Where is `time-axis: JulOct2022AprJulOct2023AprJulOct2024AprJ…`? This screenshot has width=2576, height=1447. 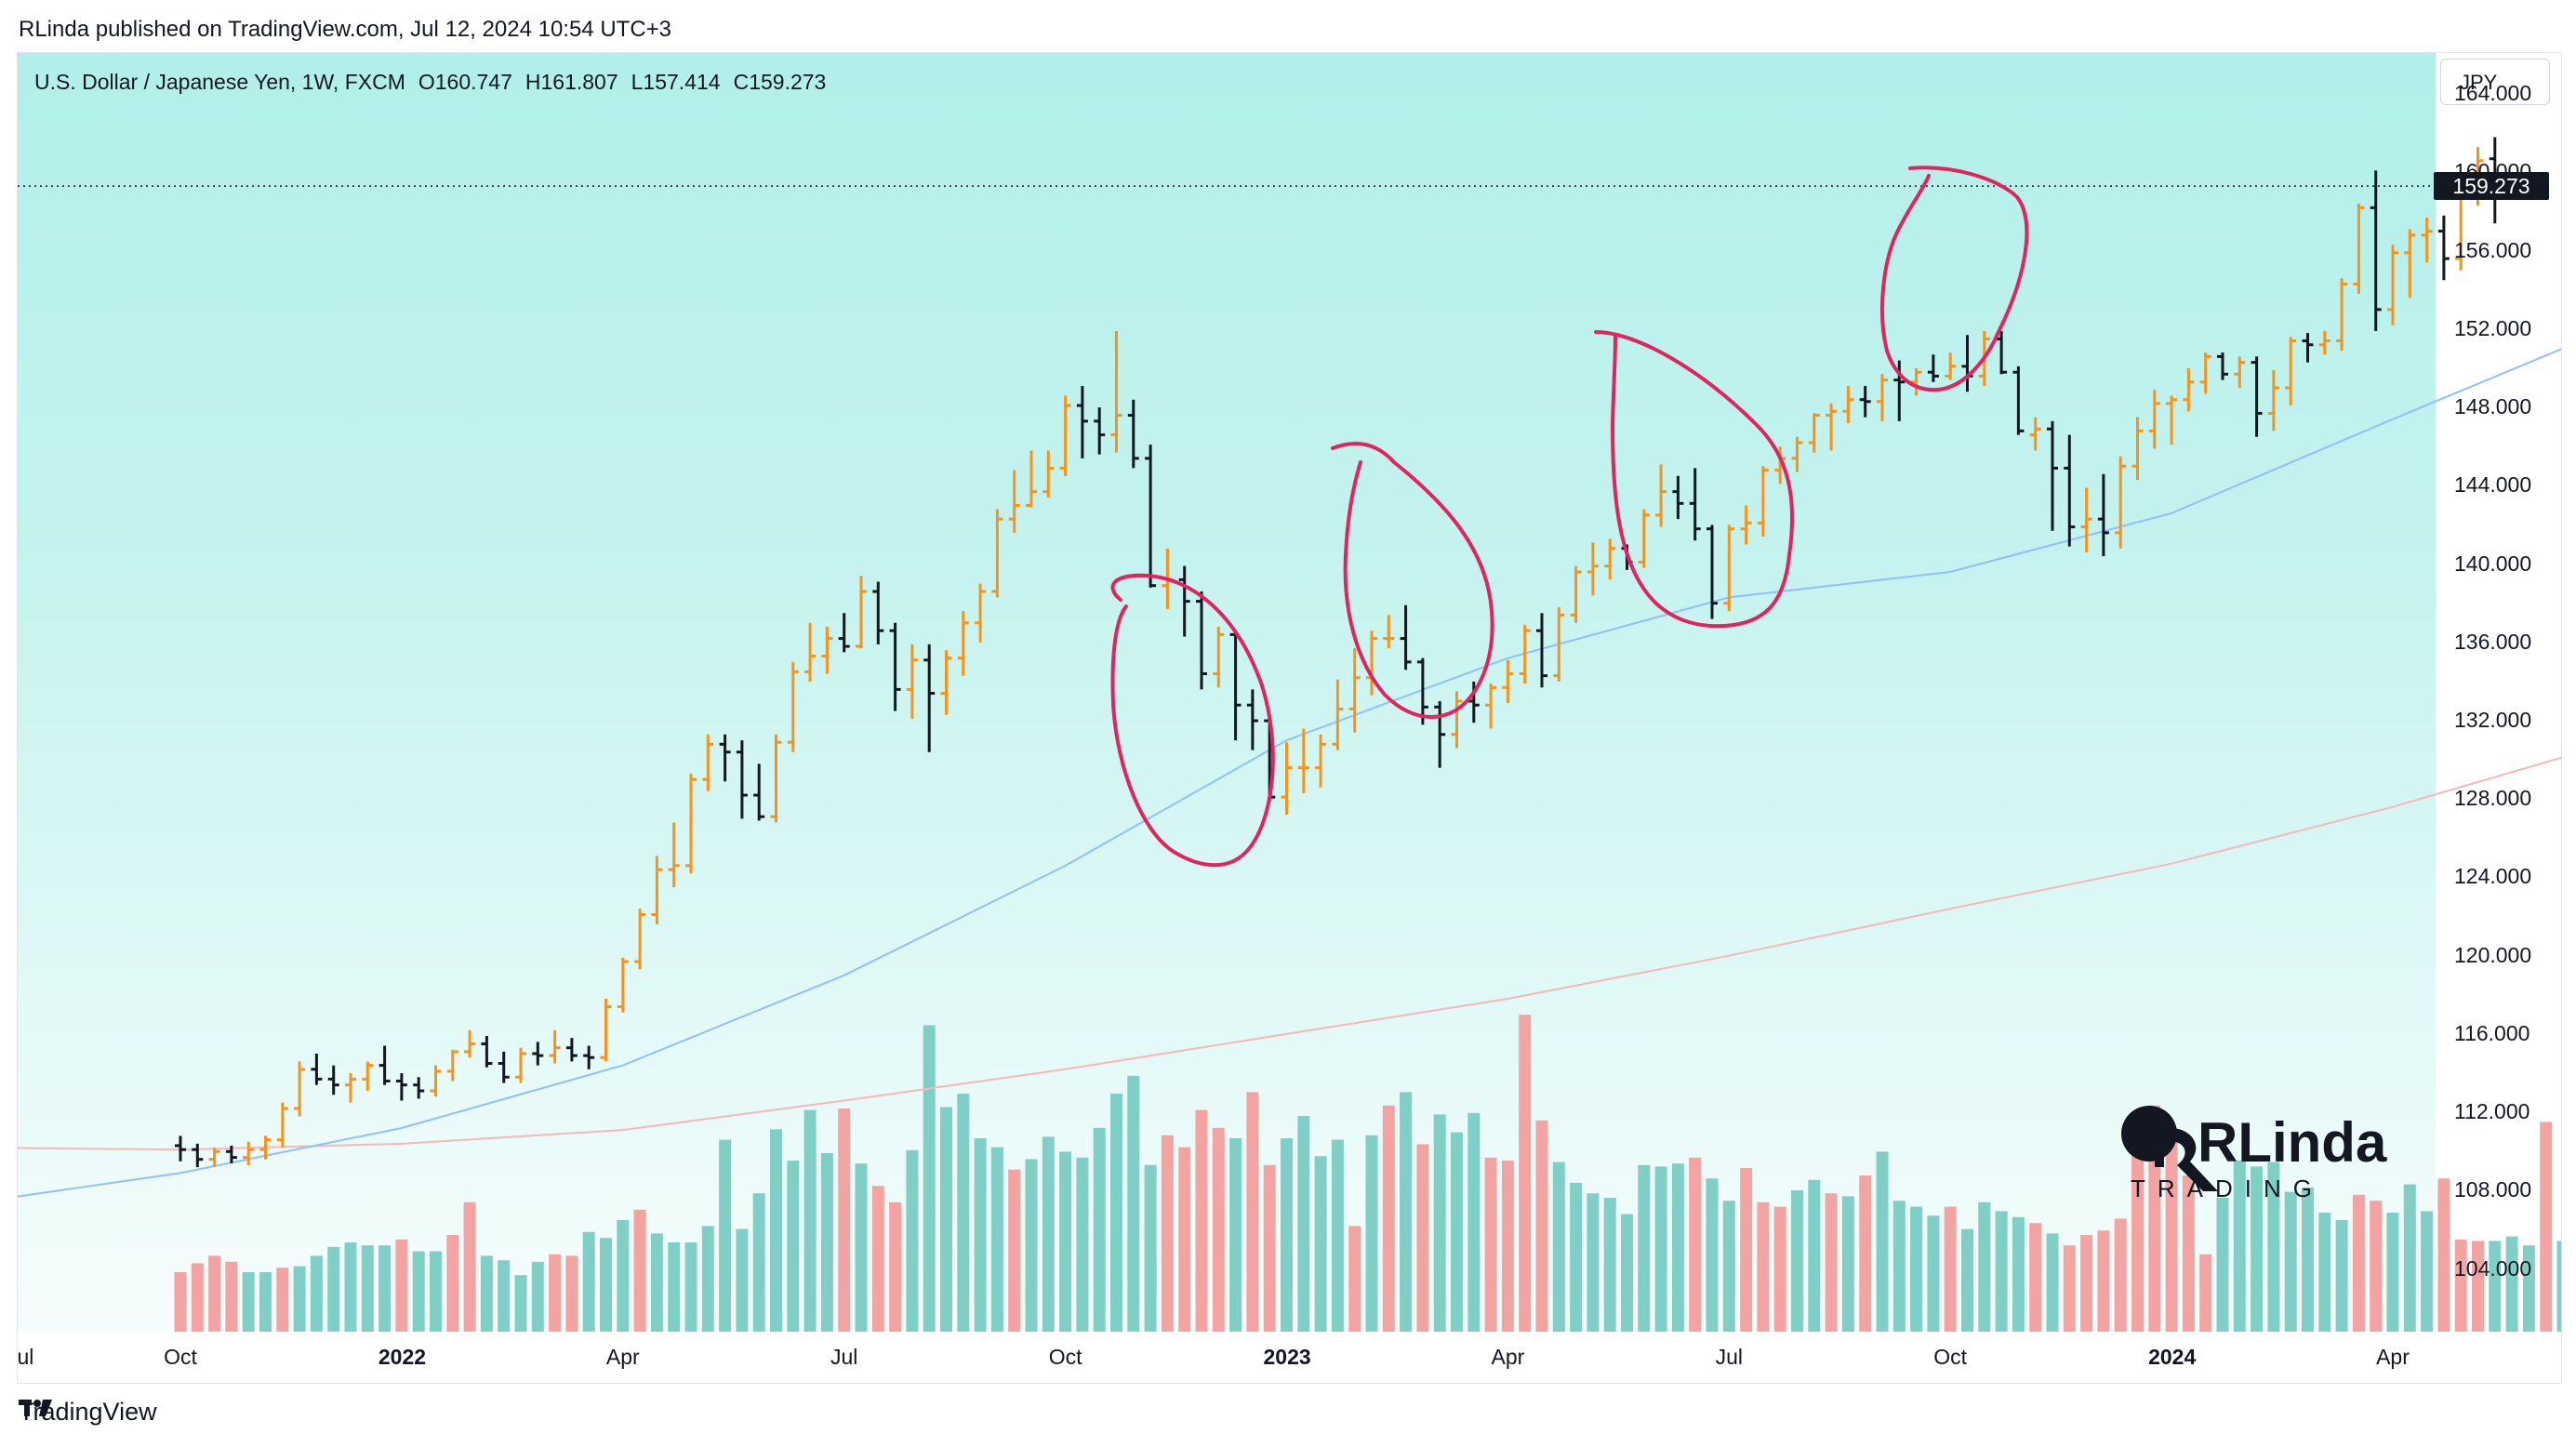
time-axis: JulOct2022AprJulOct2023AprJulOct2024AprJ… is located at coordinates (1227, 1357).